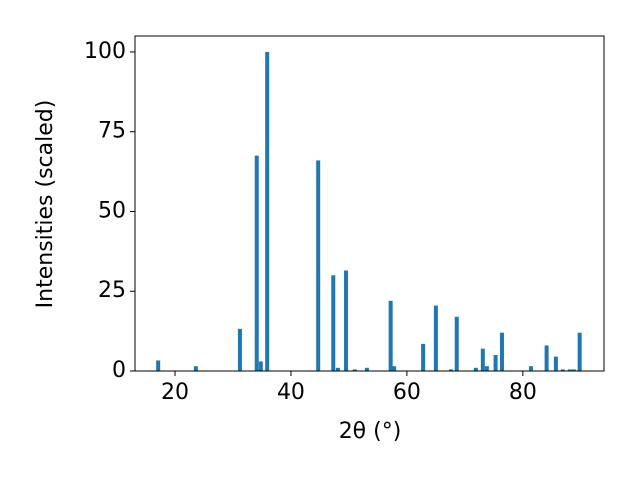 The image size is (640, 480). Describe the element at coordinates (523, 392) in the screenshot. I see `x-tick-label: 80` at that location.